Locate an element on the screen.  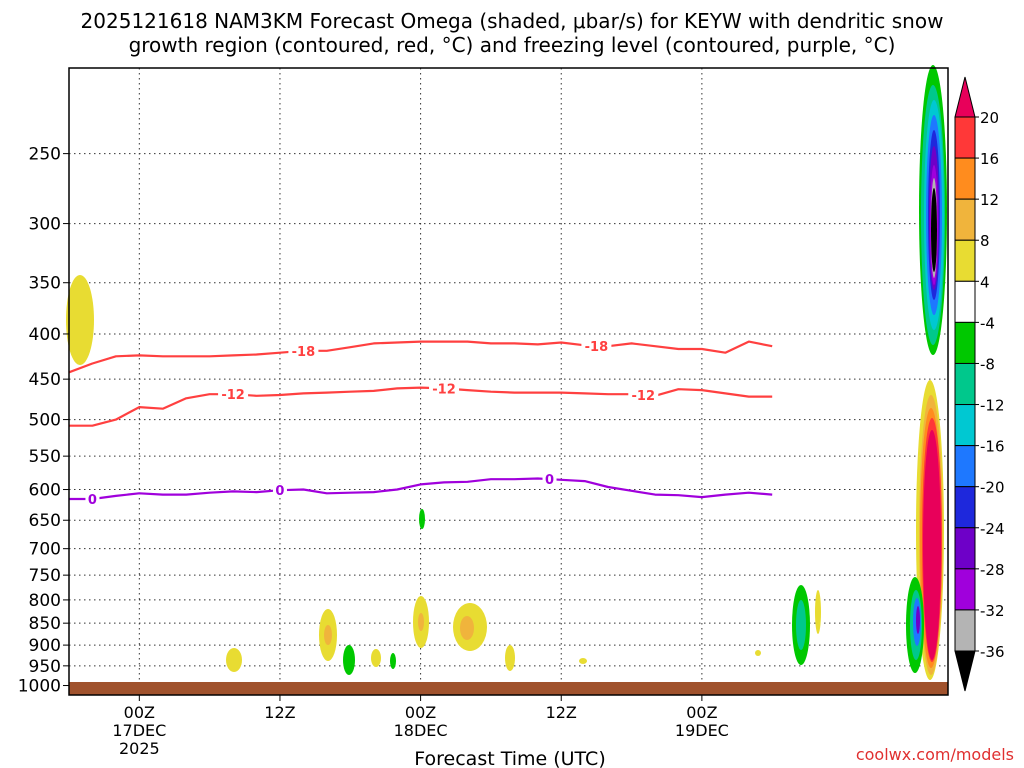
colorbar-label: -36 is located at coordinates (992, 652).